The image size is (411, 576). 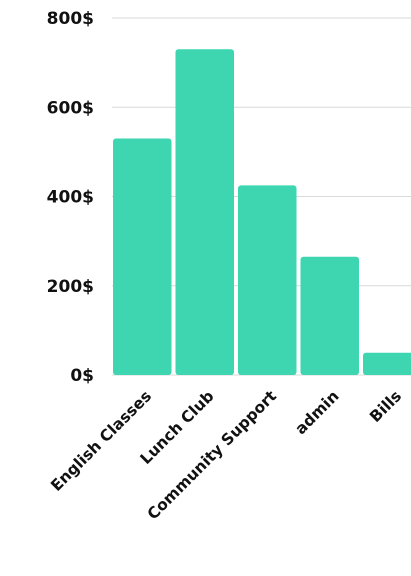 I want to click on x-category-label: Bills, so click(x=385, y=406).